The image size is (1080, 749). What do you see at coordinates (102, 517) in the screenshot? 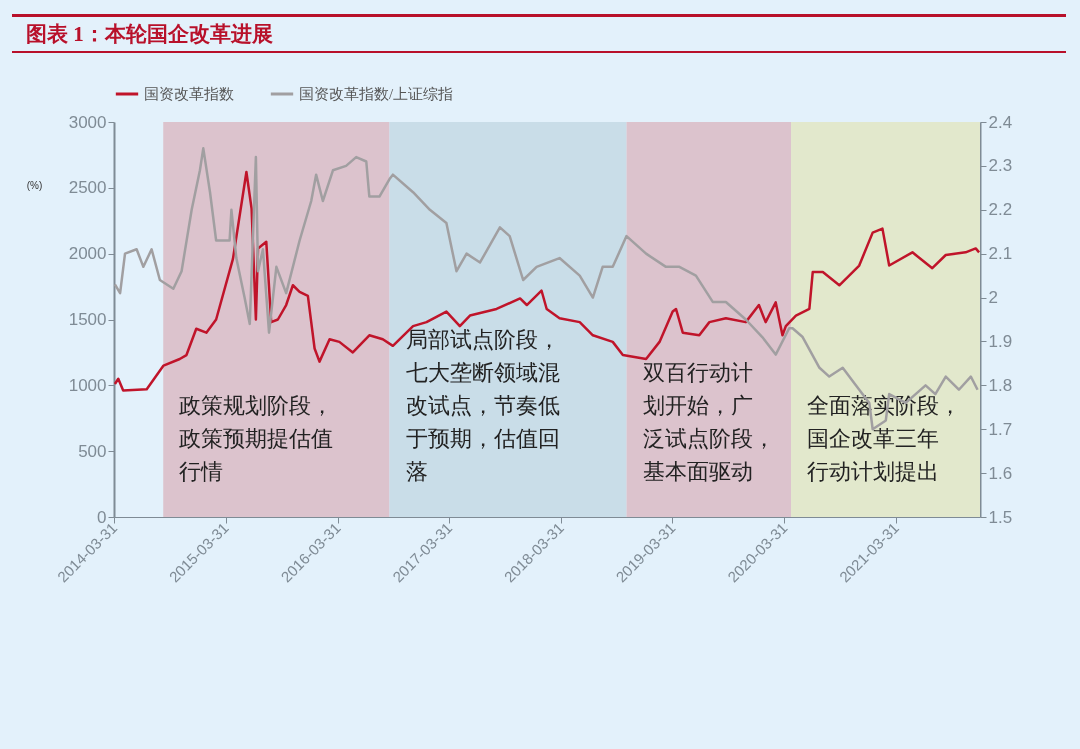
I see `y-tick-label: 0` at bounding box center [102, 517].